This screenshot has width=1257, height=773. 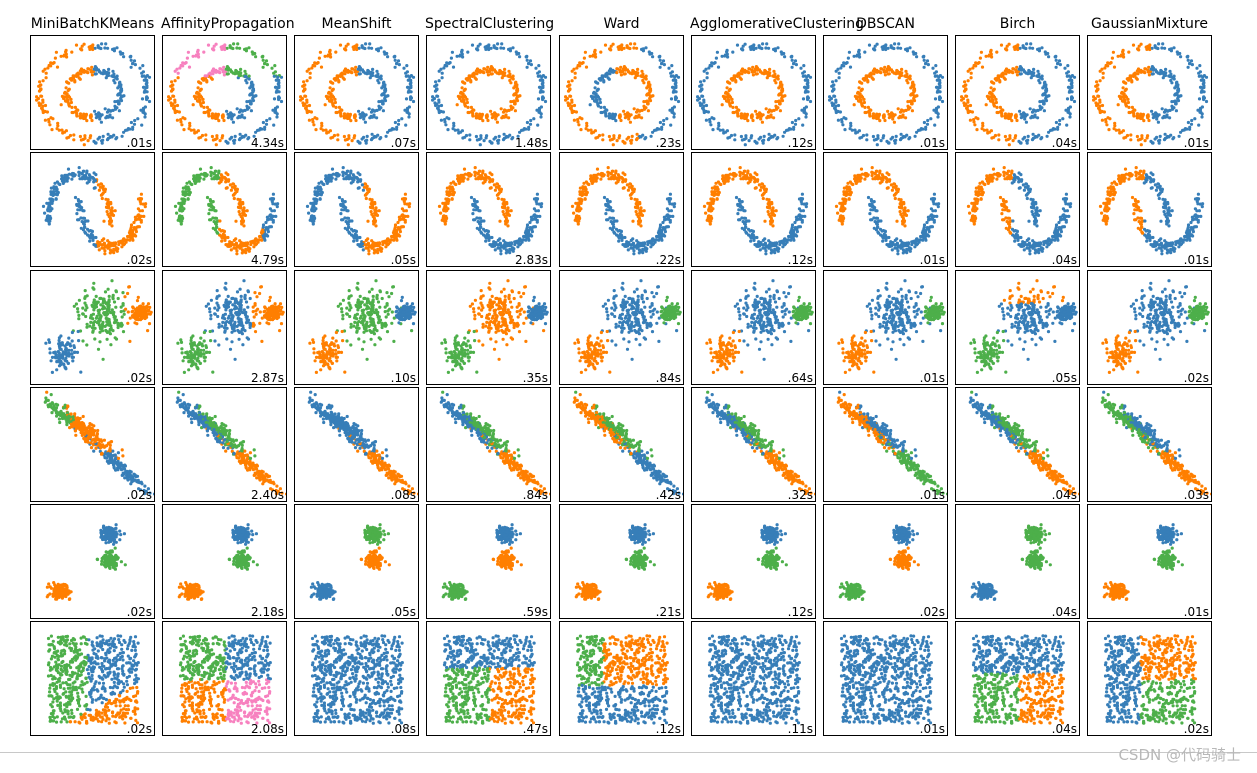 I want to click on panel-noisy_circles-affinitypropagation: 4.34s, so click(x=224, y=92).